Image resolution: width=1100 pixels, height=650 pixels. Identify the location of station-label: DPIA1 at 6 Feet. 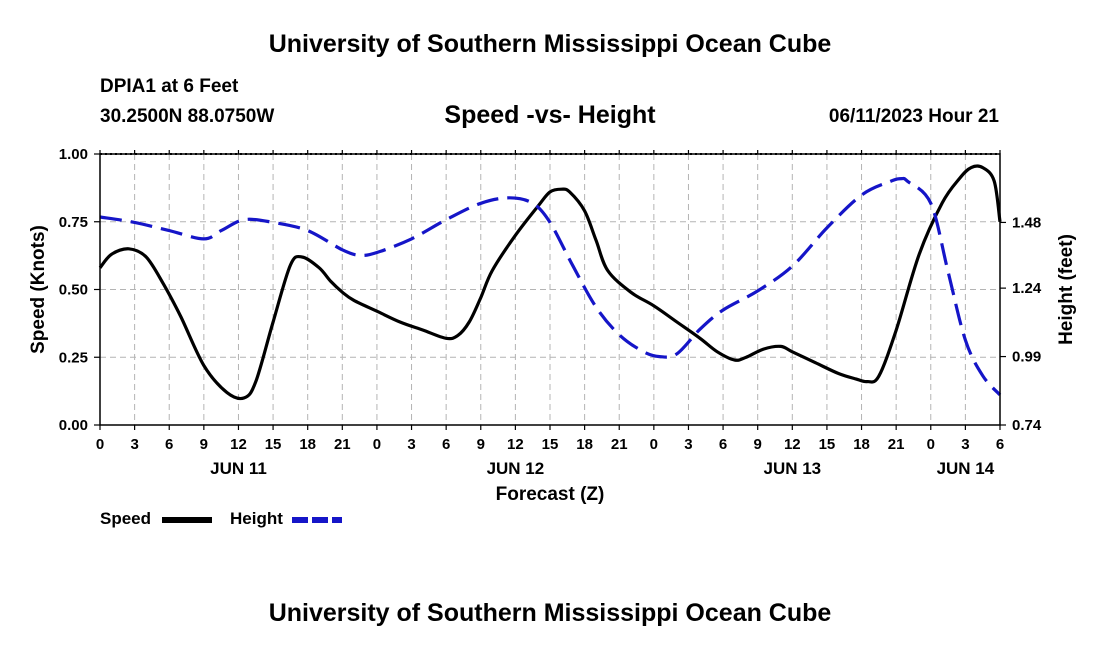
(169, 86).